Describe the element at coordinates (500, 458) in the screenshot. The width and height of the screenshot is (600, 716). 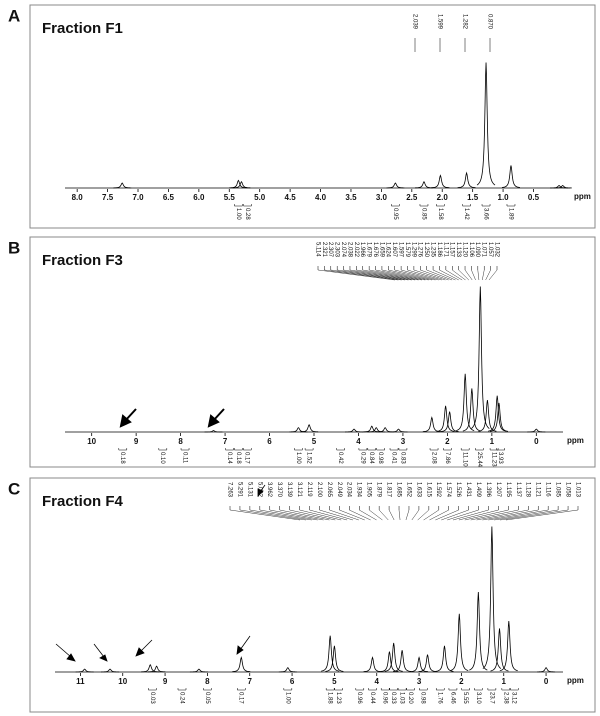
I see `integral-label: 3.93` at that location.